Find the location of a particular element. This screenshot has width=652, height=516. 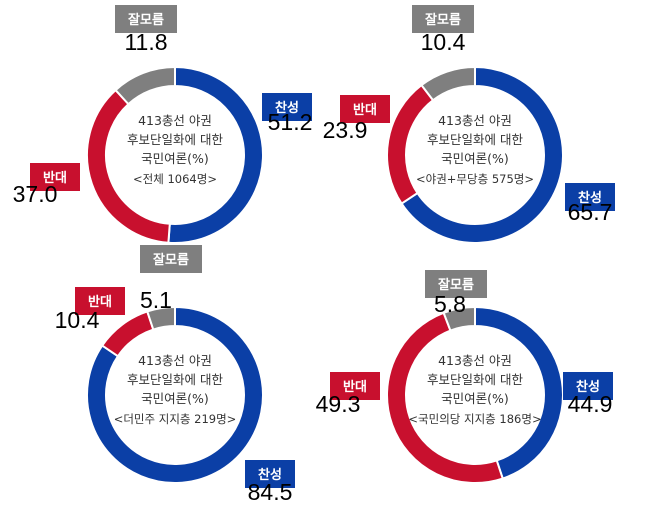

slice-3-잘모름 is located at coordinates (161, 318).